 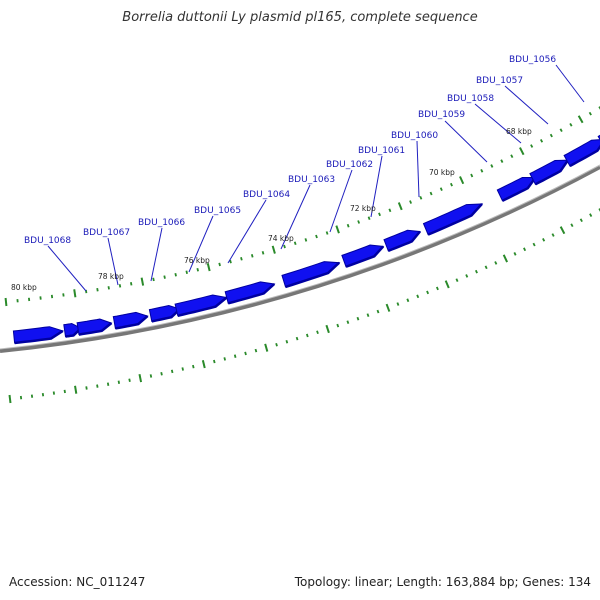 I want to click on gene-label-bdu-1063: BDU_1063, so click(x=311, y=180).